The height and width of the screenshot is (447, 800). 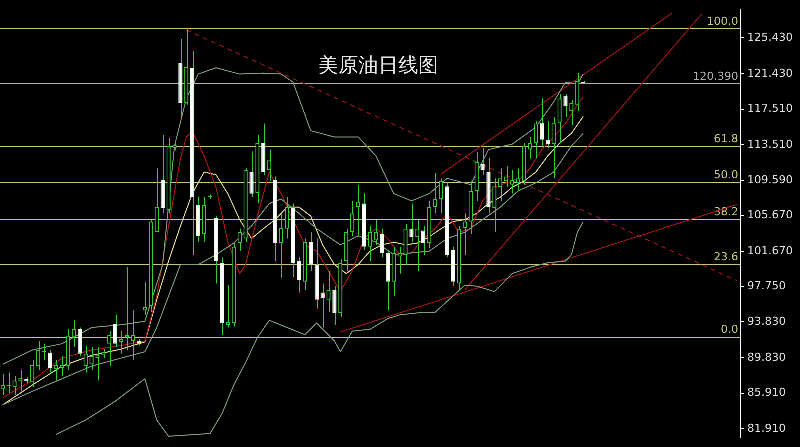 What do you see at coordinates (771, 251) in the screenshot?
I see `y-tick-label: 101.670` at bounding box center [771, 251].